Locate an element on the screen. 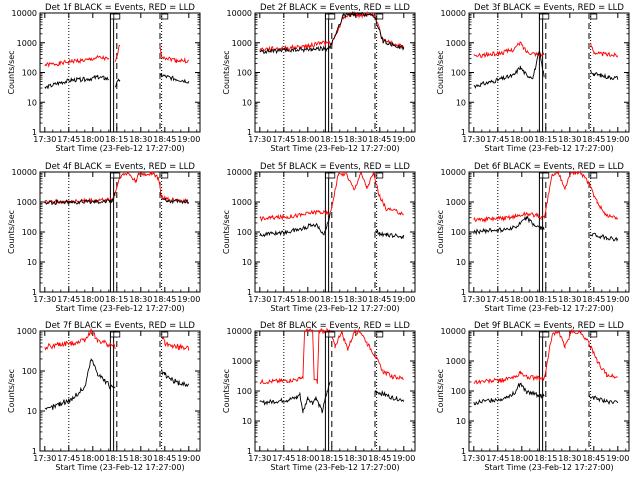  chart-title: Det 1f BLACK = Events, RED = LLD is located at coordinates (120, 8).